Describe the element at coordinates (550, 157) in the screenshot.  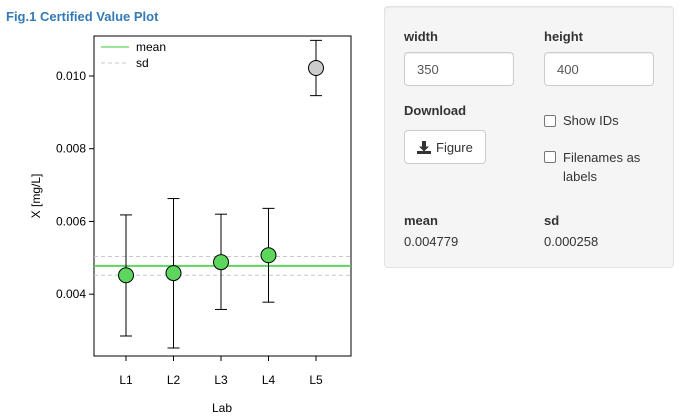
I see `filenames-as-labels-checkbox` at that location.